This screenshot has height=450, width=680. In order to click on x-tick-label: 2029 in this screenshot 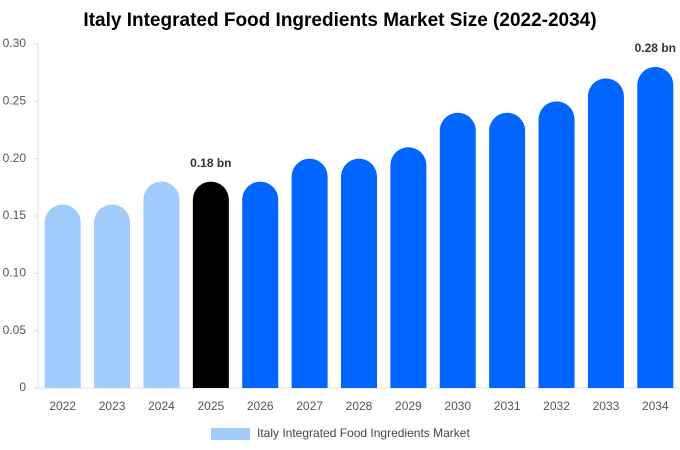, I will do `click(408, 406)`.